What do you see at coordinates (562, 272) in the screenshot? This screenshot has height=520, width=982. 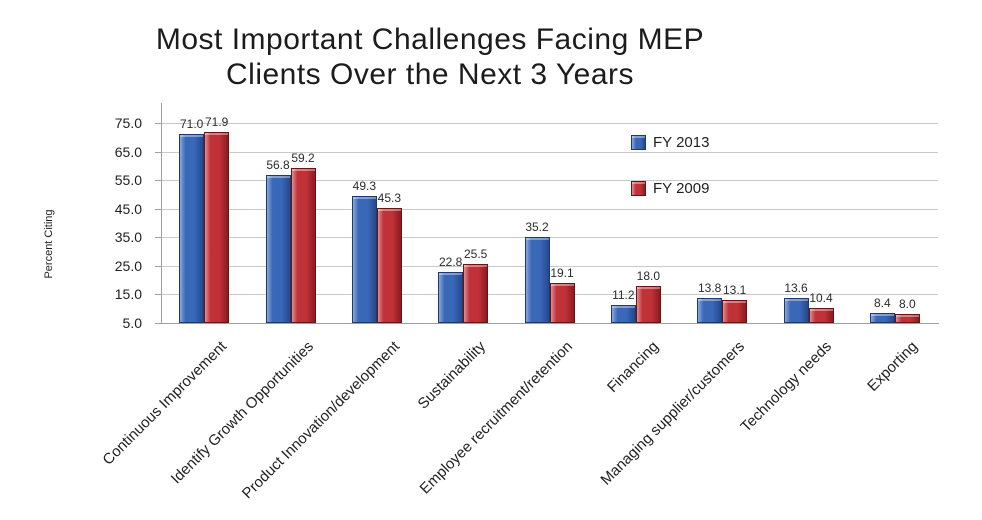 I see `value-label: 19.1` at bounding box center [562, 272].